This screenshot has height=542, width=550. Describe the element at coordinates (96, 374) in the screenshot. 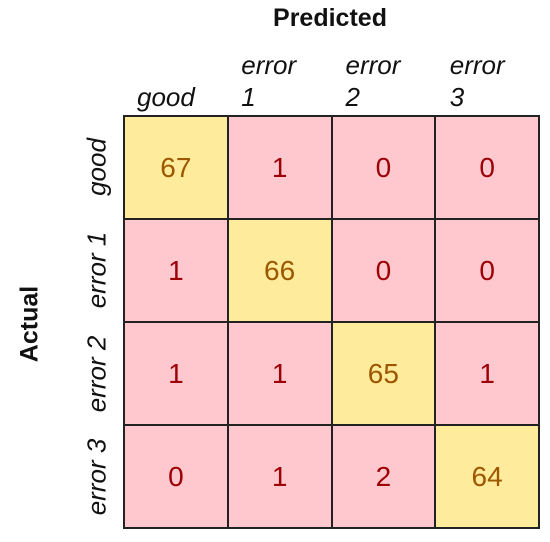

I see `row-label: error 2` at that location.